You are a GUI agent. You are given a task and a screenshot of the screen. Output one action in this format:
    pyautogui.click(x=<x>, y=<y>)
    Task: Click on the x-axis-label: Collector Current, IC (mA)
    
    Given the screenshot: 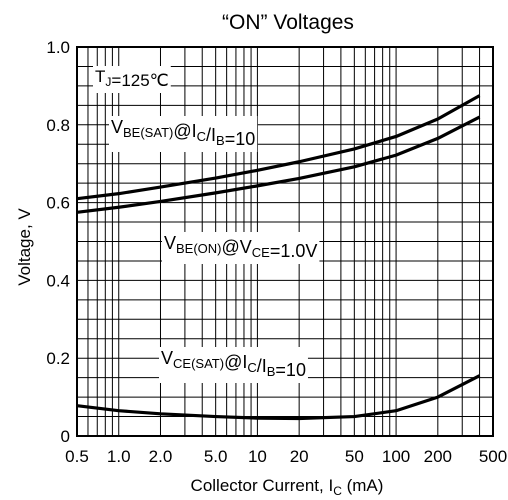 What is the action you would take?
    pyautogui.click(x=287, y=487)
    